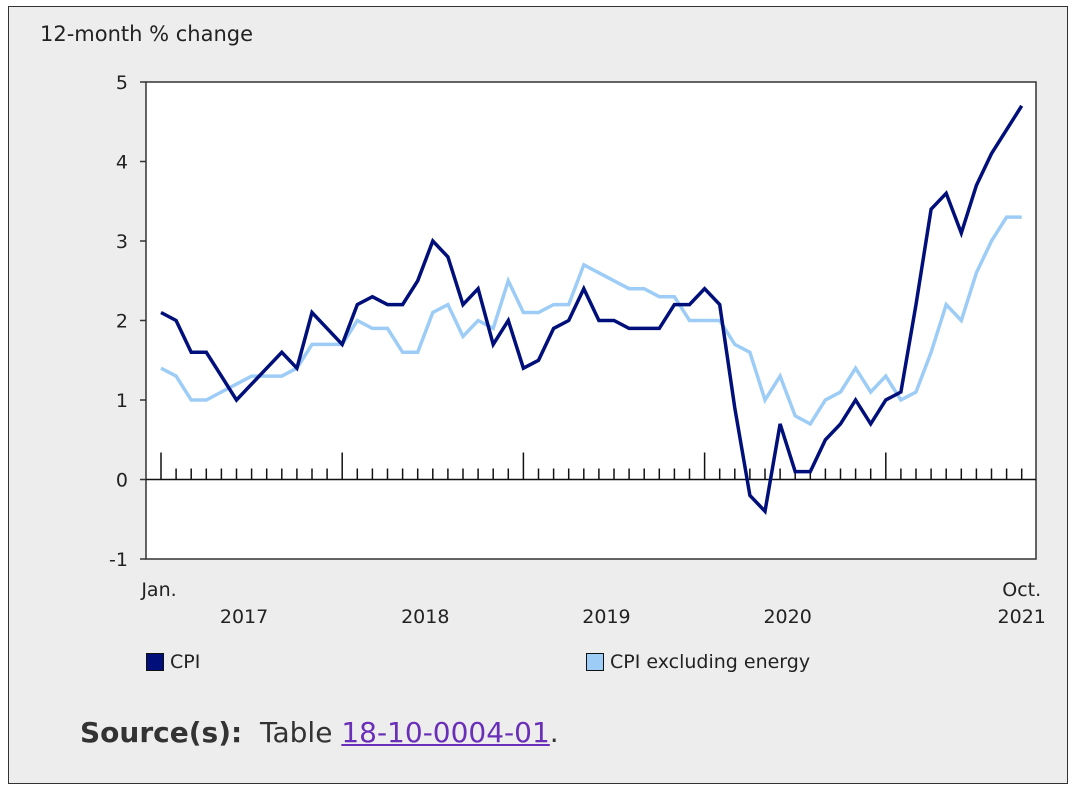 This screenshot has width=1080, height=795. I want to click on x-year-label: 2021, so click(1022, 617).